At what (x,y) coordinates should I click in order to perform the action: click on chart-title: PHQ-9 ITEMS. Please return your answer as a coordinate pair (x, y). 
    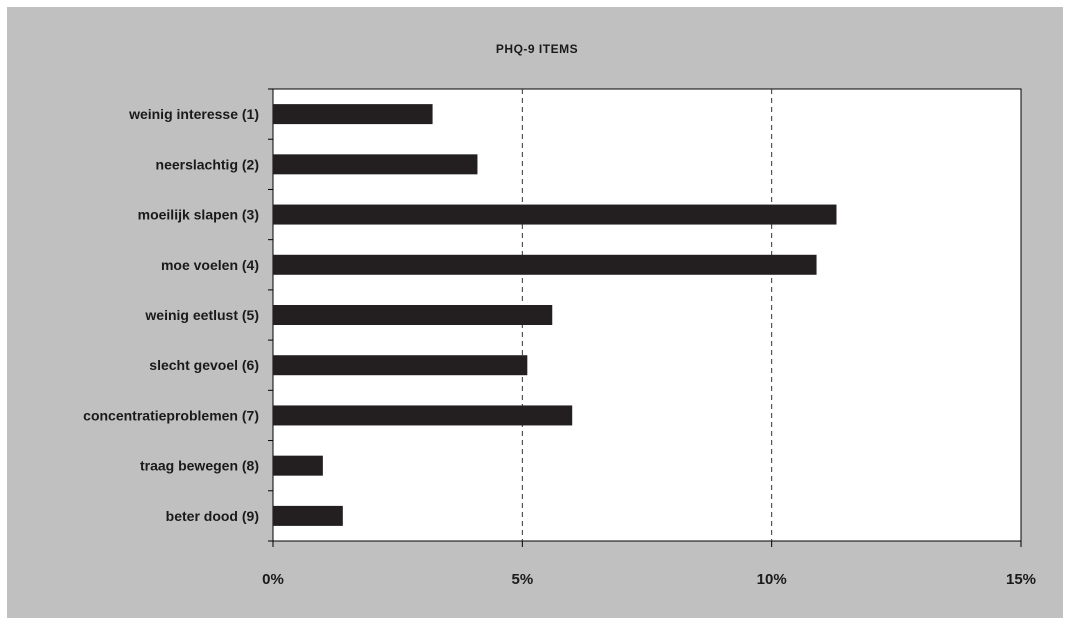
    Looking at the image, I should click on (537, 49).